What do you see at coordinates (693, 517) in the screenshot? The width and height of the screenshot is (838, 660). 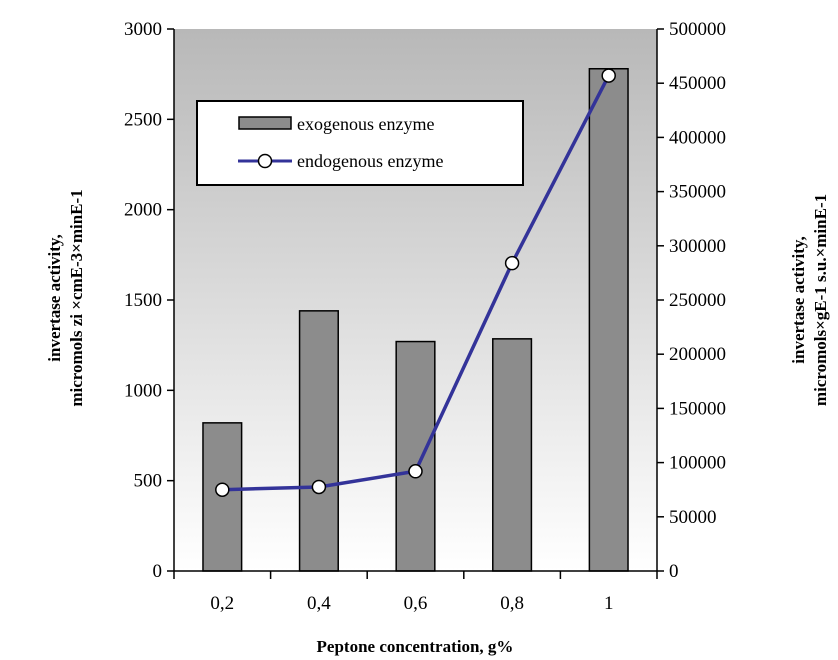 I see `y-right-tick-label: 50000` at bounding box center [693, 517].